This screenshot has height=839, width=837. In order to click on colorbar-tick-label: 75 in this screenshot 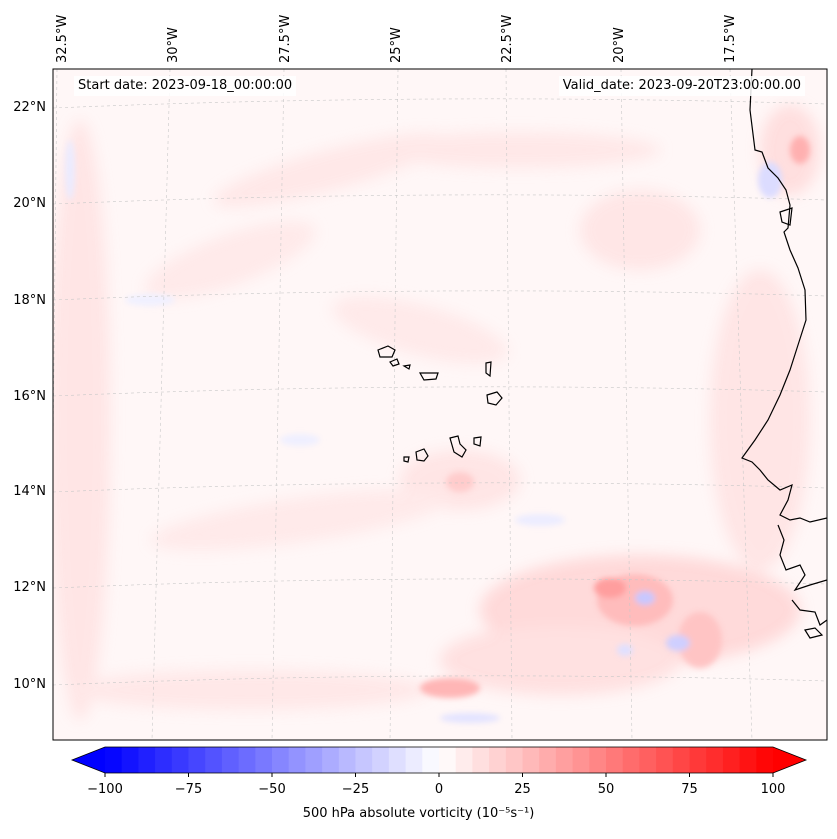, I will do `click(689, 789)`.